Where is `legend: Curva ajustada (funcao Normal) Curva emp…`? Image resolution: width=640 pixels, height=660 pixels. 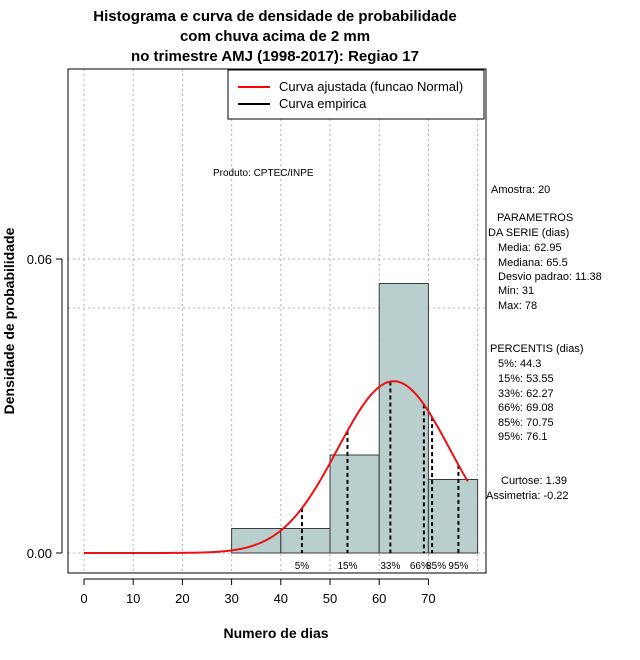
legend: Curva ajustada (funcao Normal) Curva emp… is located at coordinates (356, 94).